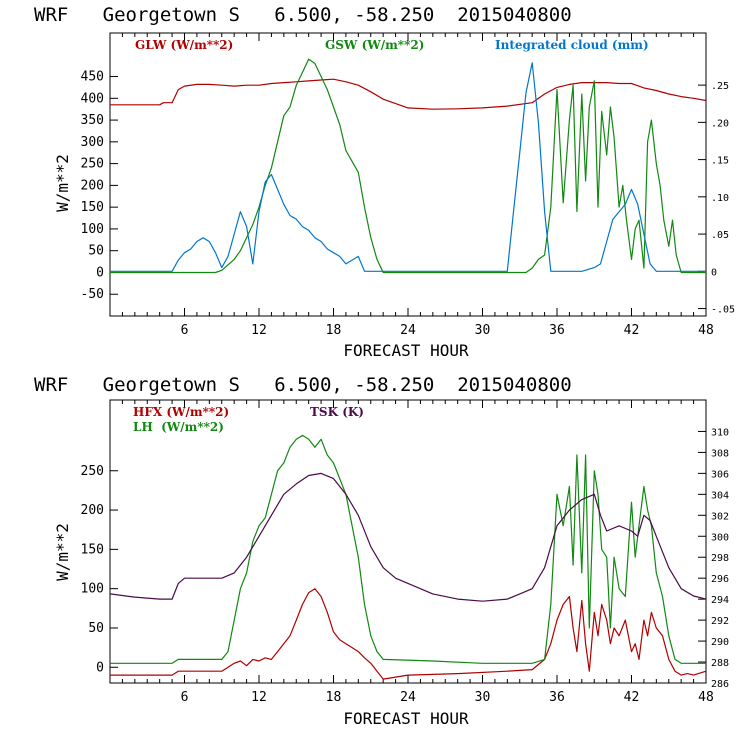  I want to click on legend-glw: GLW (W/m**2), so click(184, 45).